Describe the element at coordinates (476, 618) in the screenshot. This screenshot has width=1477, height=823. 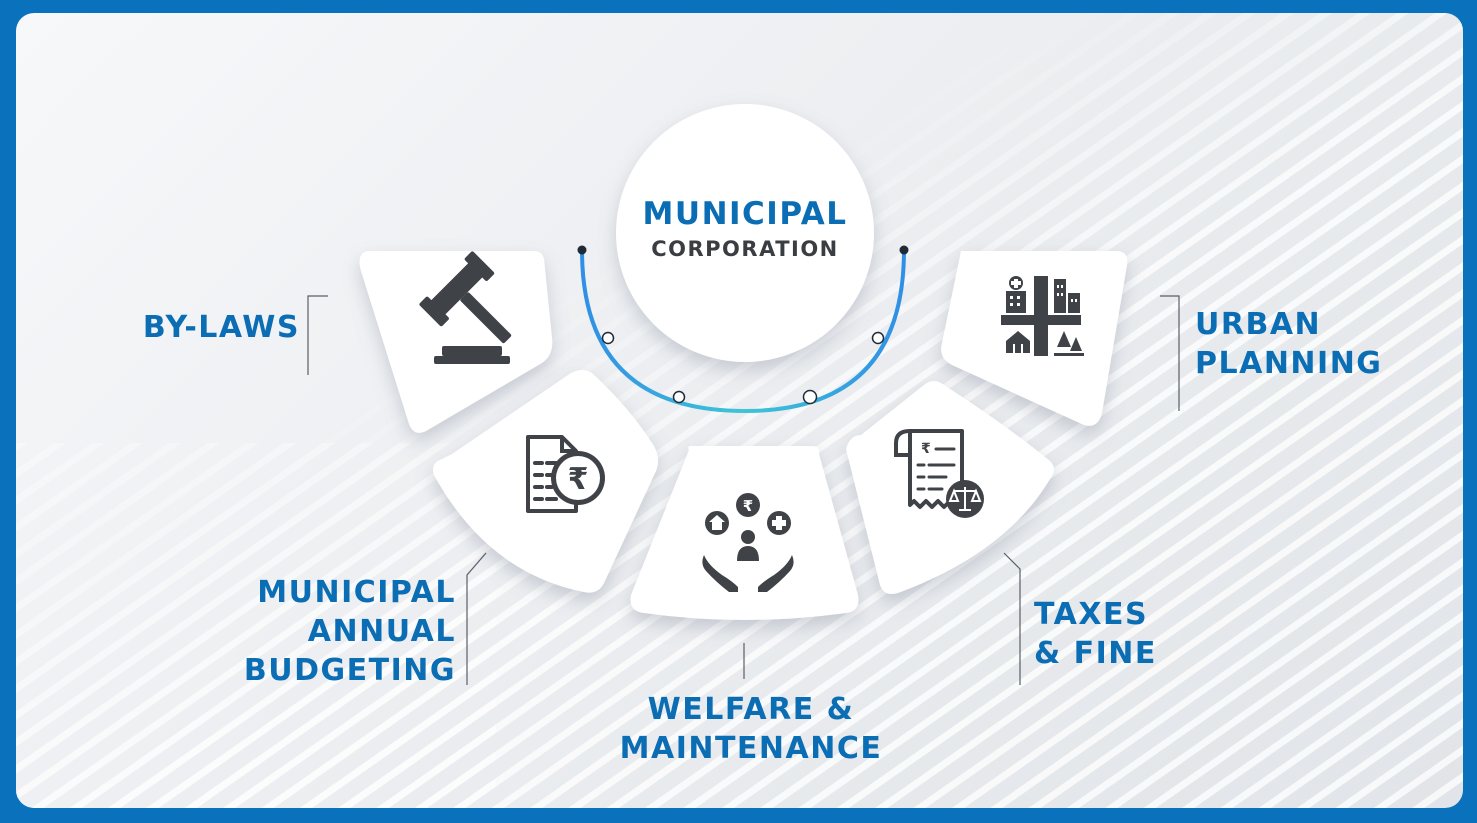
I see `leader-budgeting` at that location.